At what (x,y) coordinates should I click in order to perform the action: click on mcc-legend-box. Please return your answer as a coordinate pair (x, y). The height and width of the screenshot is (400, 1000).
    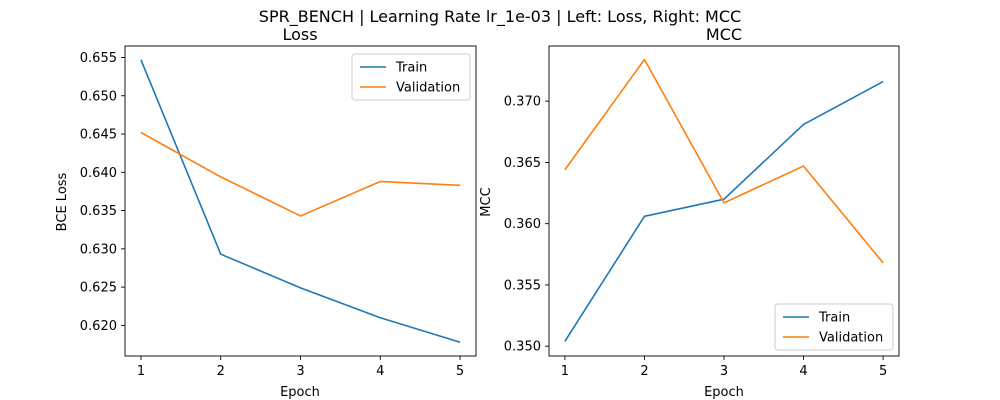
    Looking at the image, I should click on (834, 327).